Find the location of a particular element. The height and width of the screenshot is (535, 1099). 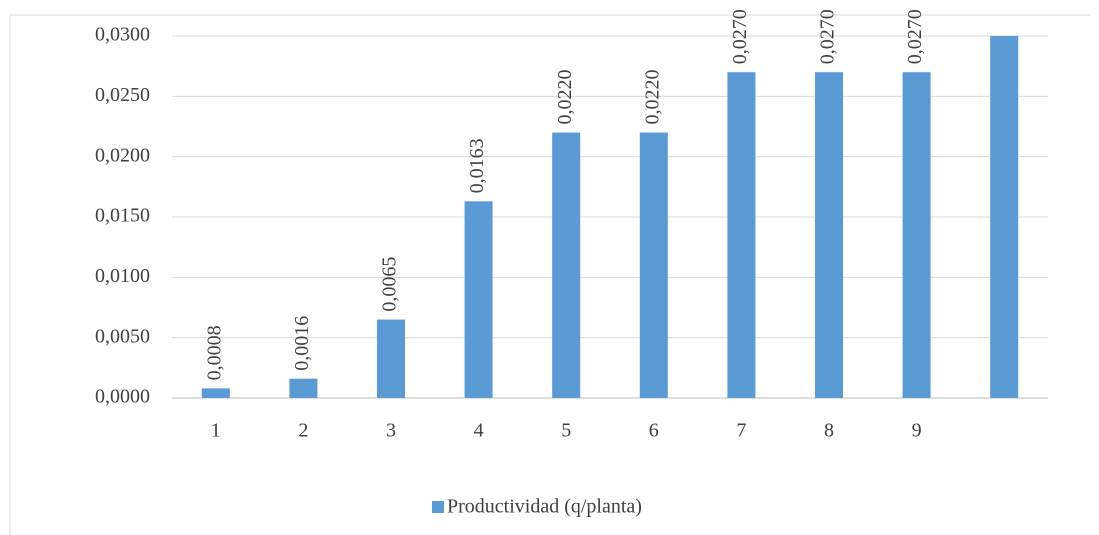

y-tick-label: 0,0050 is located at coordinates (122, 336).